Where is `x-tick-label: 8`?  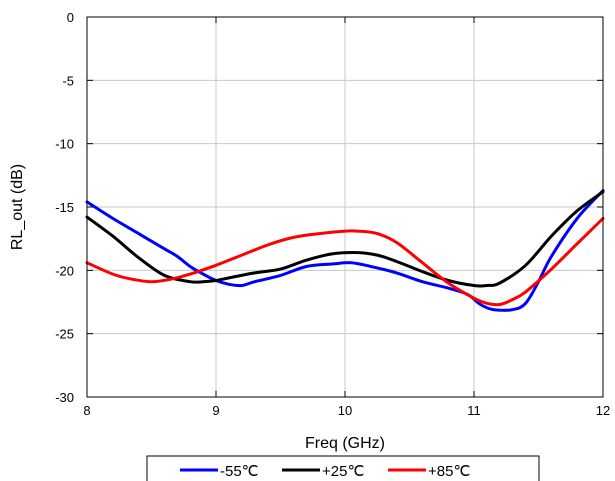
x-tick-label: 8 is located at coordinates (86, 410).